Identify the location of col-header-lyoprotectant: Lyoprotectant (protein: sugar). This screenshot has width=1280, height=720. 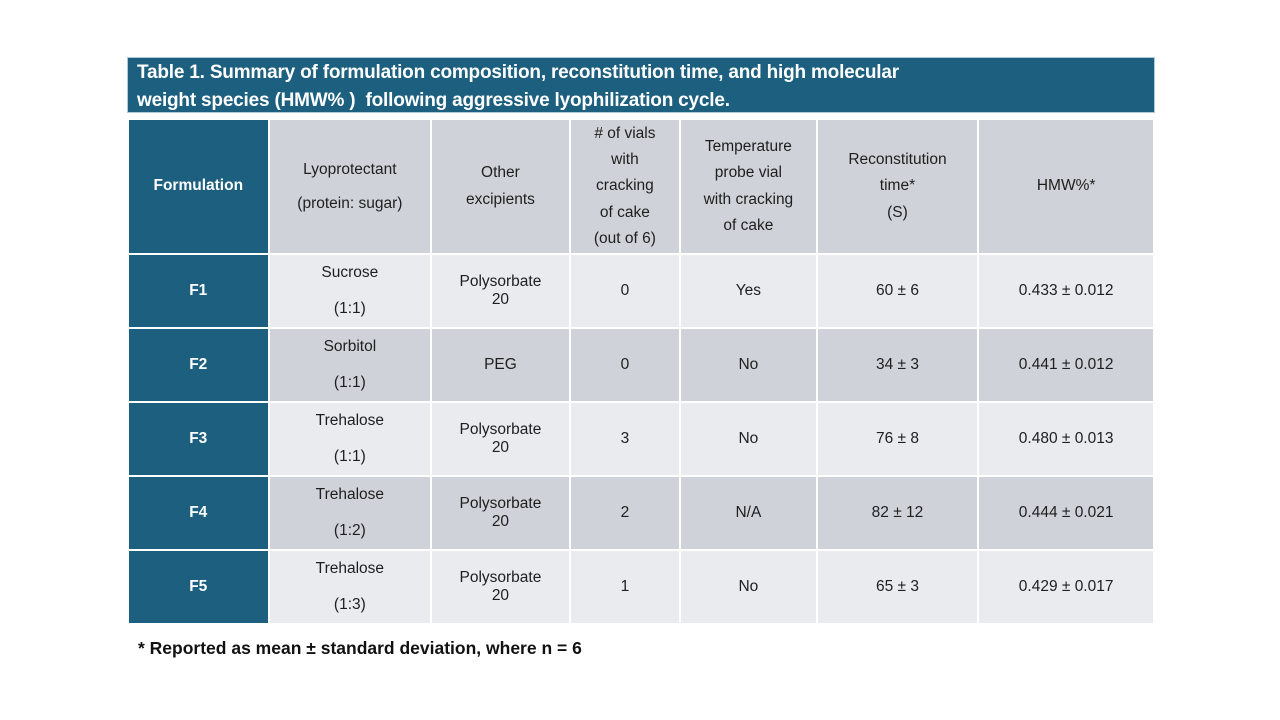
(350, 186).